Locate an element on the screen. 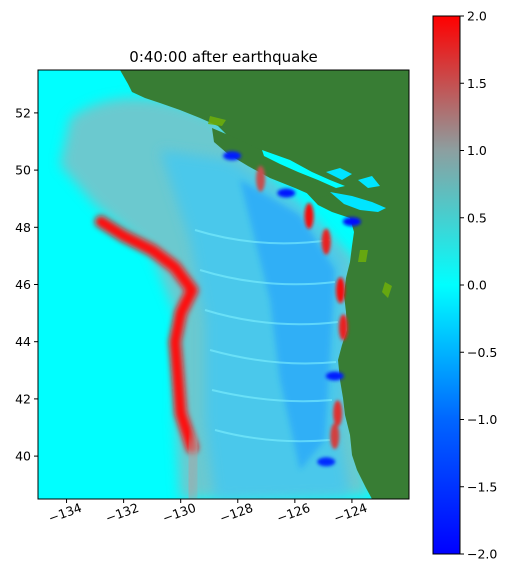 The image size is (513, 573). colorbar: −2.0 −1.5 −1.0 −0.5 0.0 0.5 1.0 1.5 2.0 is located at coordinates (464, 285).